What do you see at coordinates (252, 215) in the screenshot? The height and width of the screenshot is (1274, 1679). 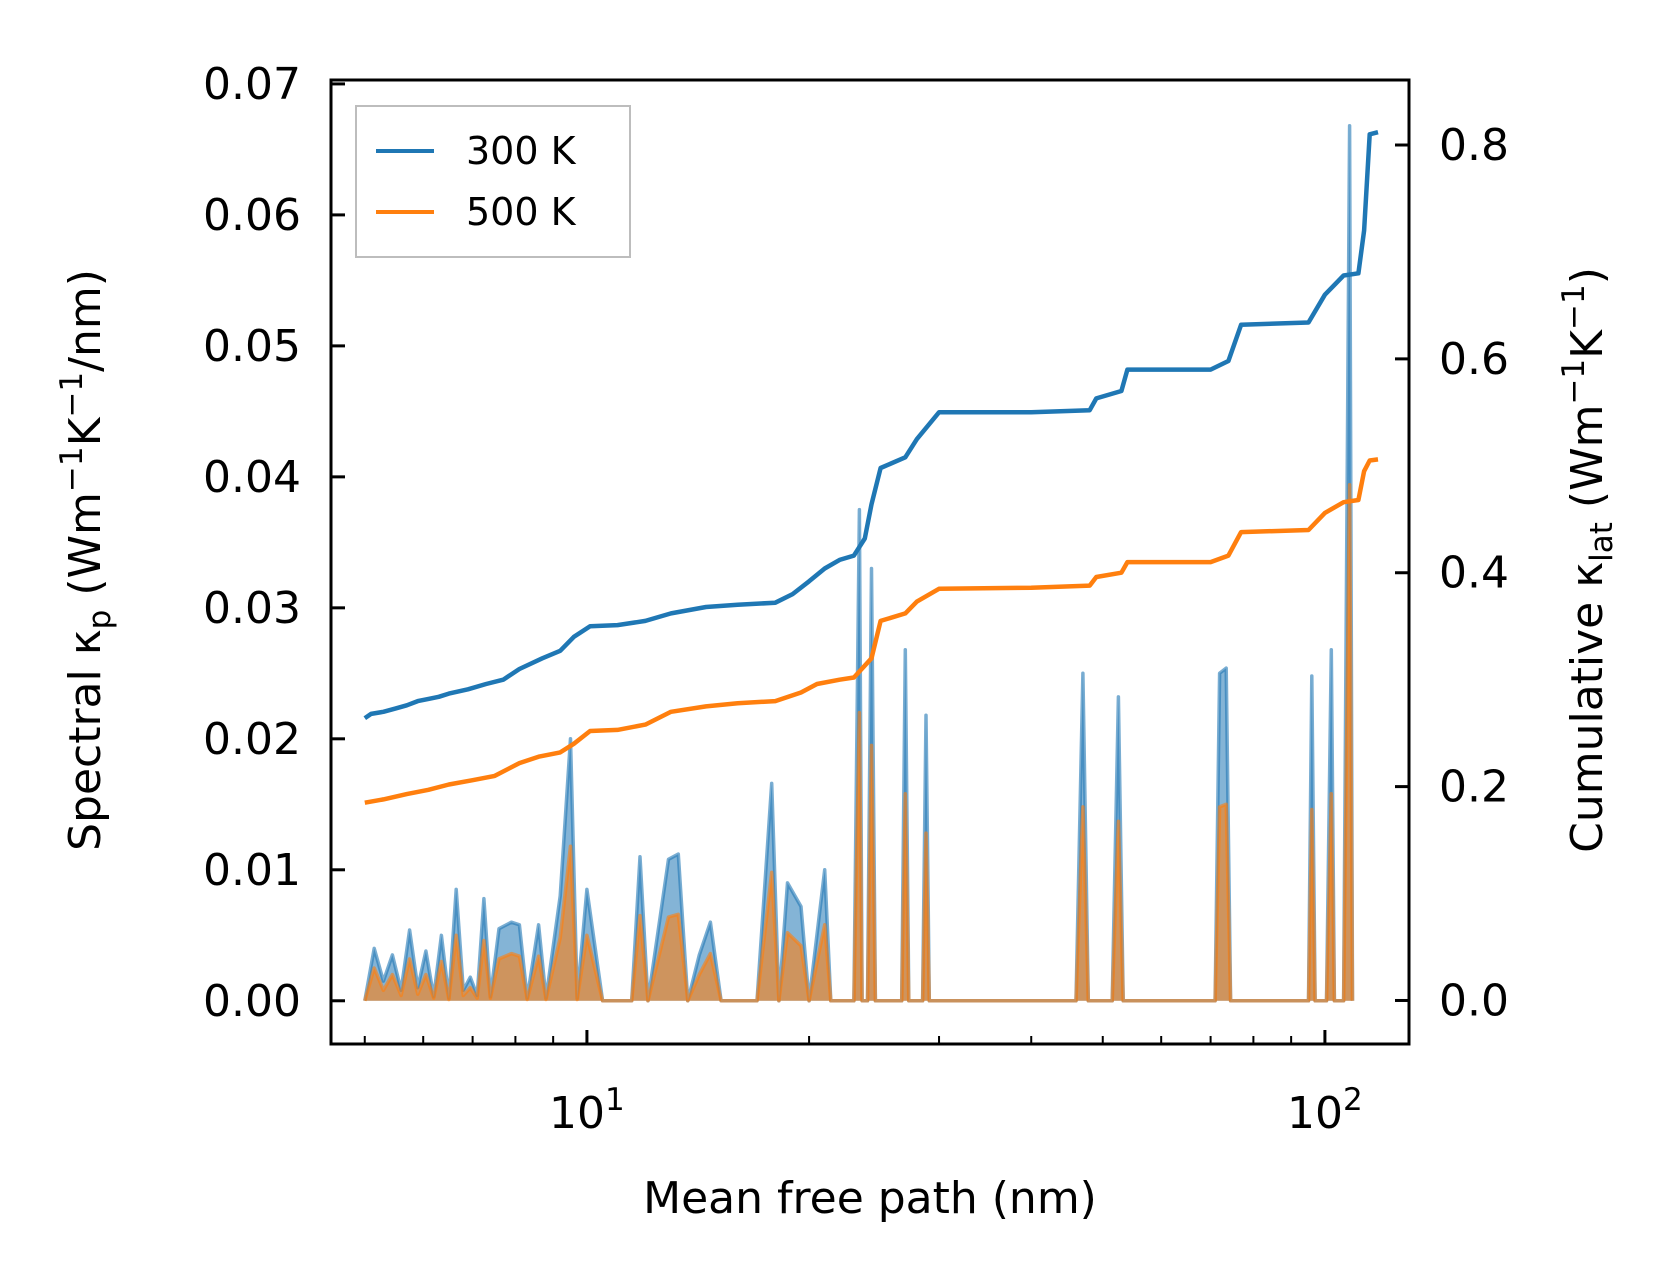 I see `y-left-tick-label: 0.06` at bounding box center [252, 215].